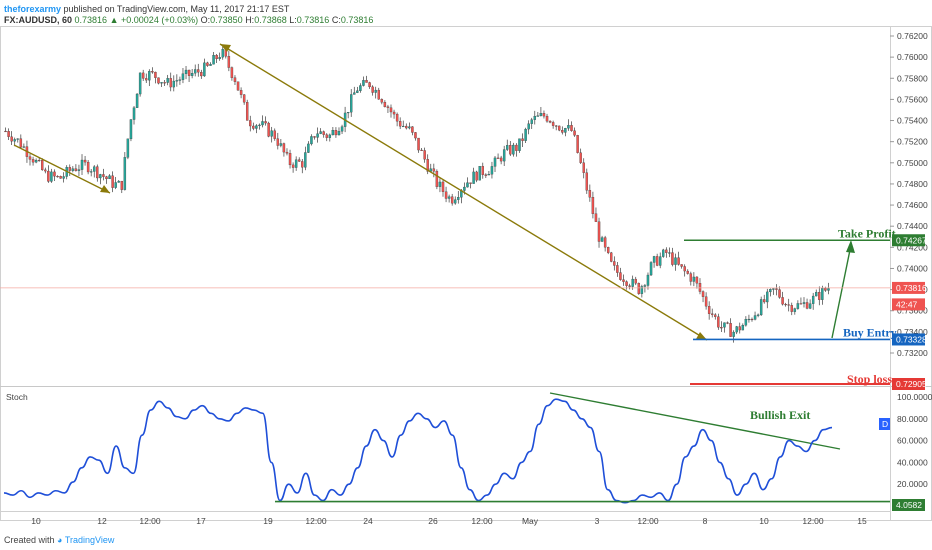 The height and width of the screenshot is (550, 932). What do you see at coordinates (841, 291) in the screenshot?
I see `target-arrow` at bounding box center [841, 291].